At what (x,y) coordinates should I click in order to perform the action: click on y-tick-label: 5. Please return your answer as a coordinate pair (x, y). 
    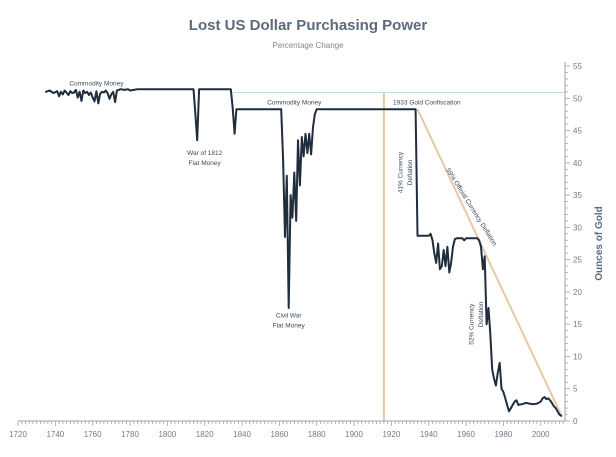
    Looking at the image, I should click on (575, 389).